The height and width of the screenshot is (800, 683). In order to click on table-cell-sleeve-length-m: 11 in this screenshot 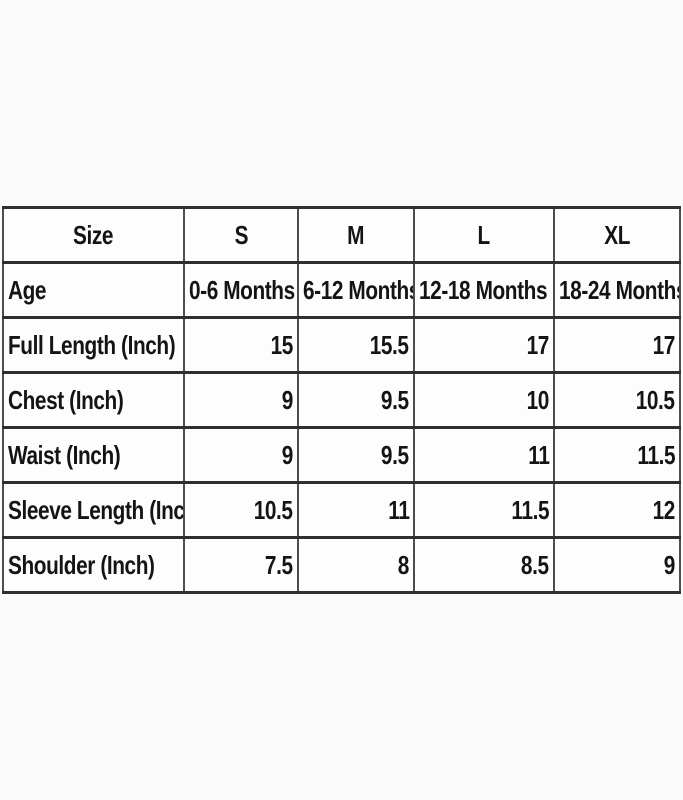, I will do `click(356, 510)`.